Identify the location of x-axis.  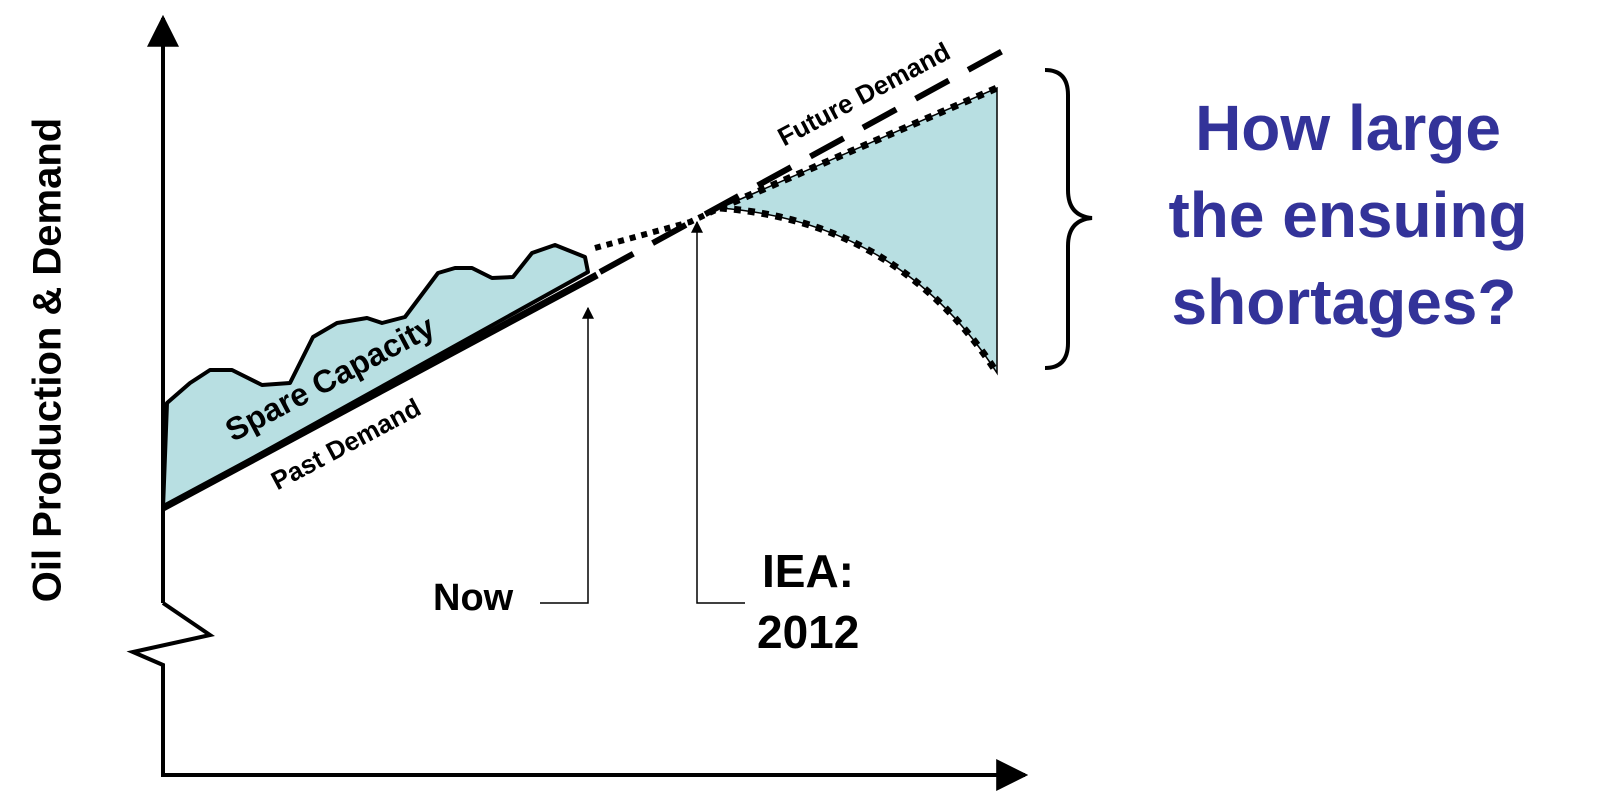
(573, 689).